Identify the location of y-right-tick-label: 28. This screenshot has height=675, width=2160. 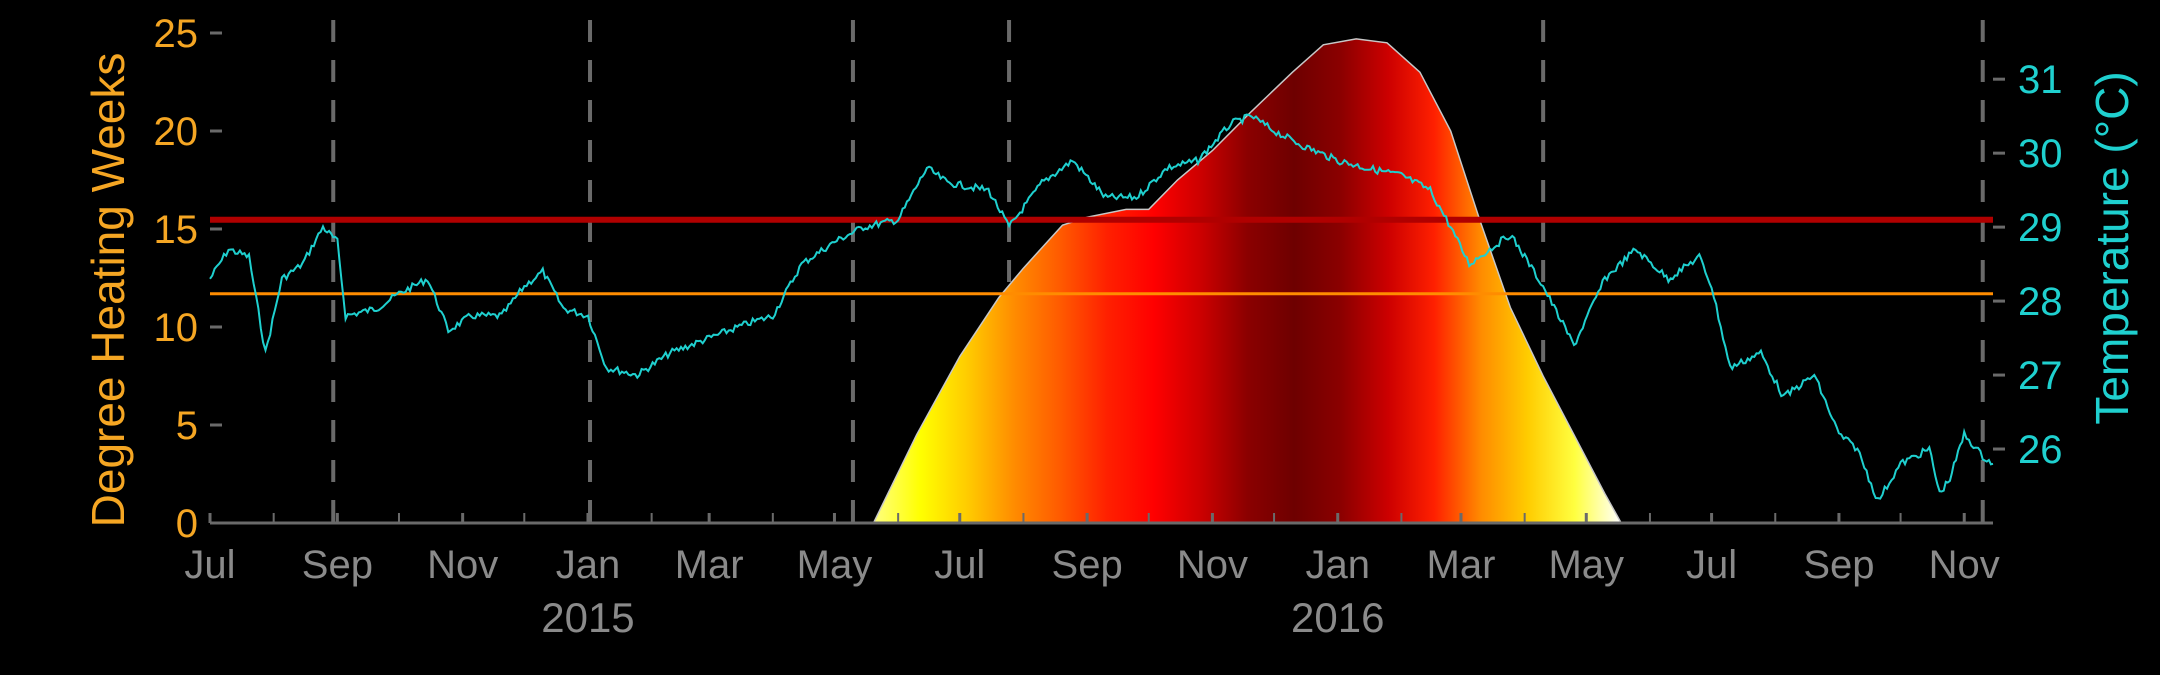
(2040, 302).